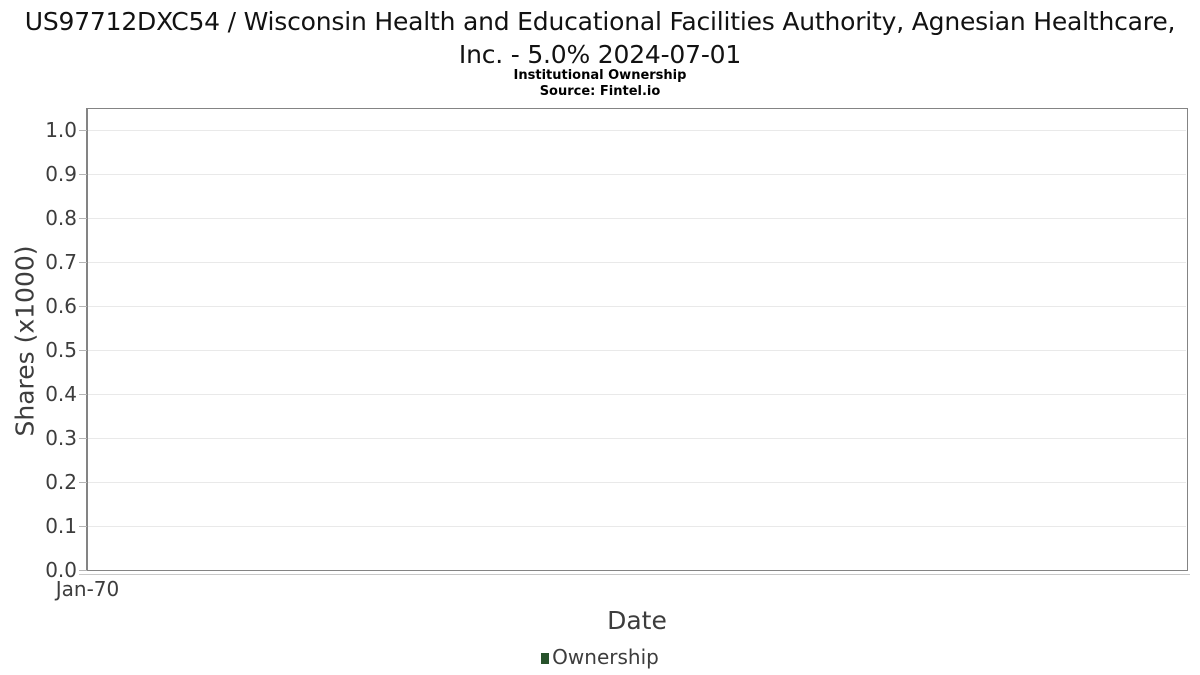 Image resolution: width=1200 pixels, height=675 pixels. What do you see at coordinates (634, 574) in the screenshot?
I see `x-axis-line` at bounding box center [634, 574].